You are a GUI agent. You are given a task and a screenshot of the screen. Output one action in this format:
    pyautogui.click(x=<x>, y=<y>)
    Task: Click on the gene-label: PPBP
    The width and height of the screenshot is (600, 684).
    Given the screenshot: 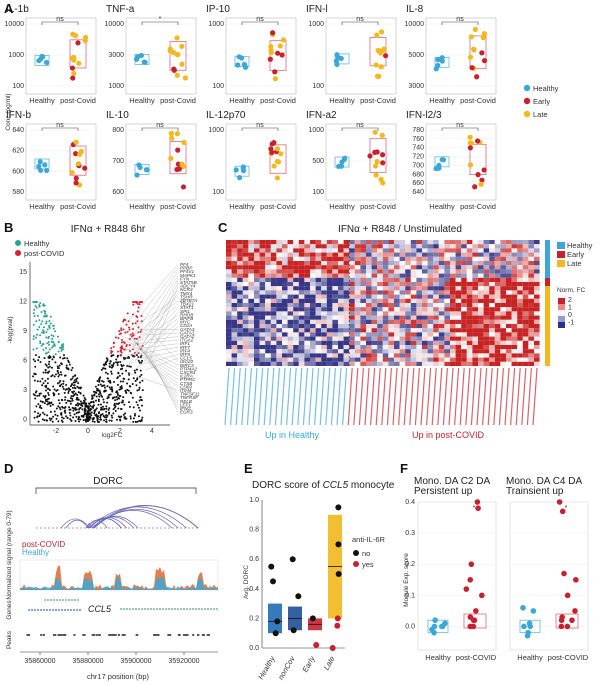 What is the action you would take?
    pyautogui.click(x=186, y=268)
    